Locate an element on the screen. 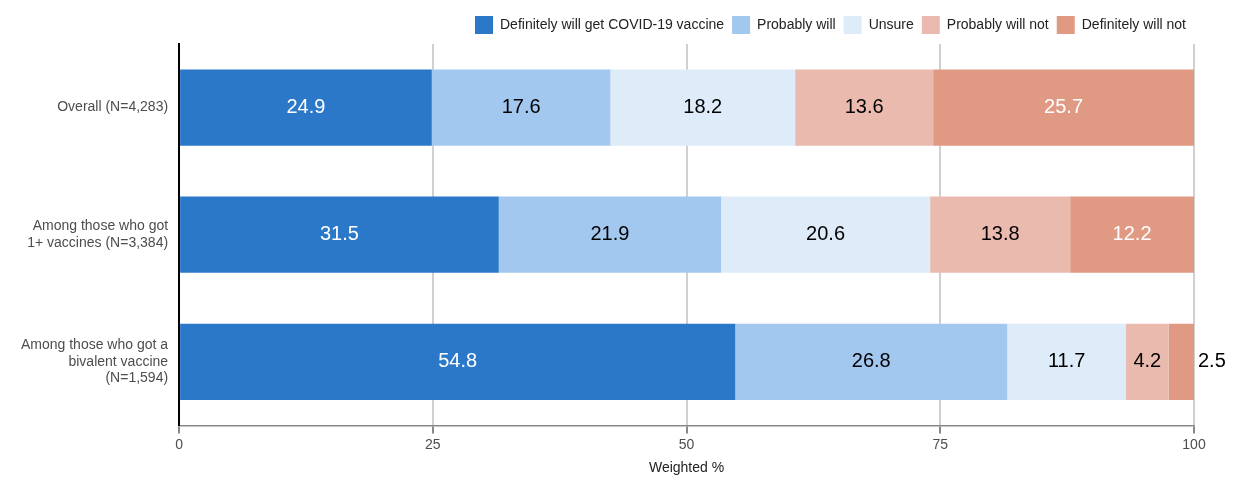  data-label: 4.2 is located at coordinates (1147, 360).